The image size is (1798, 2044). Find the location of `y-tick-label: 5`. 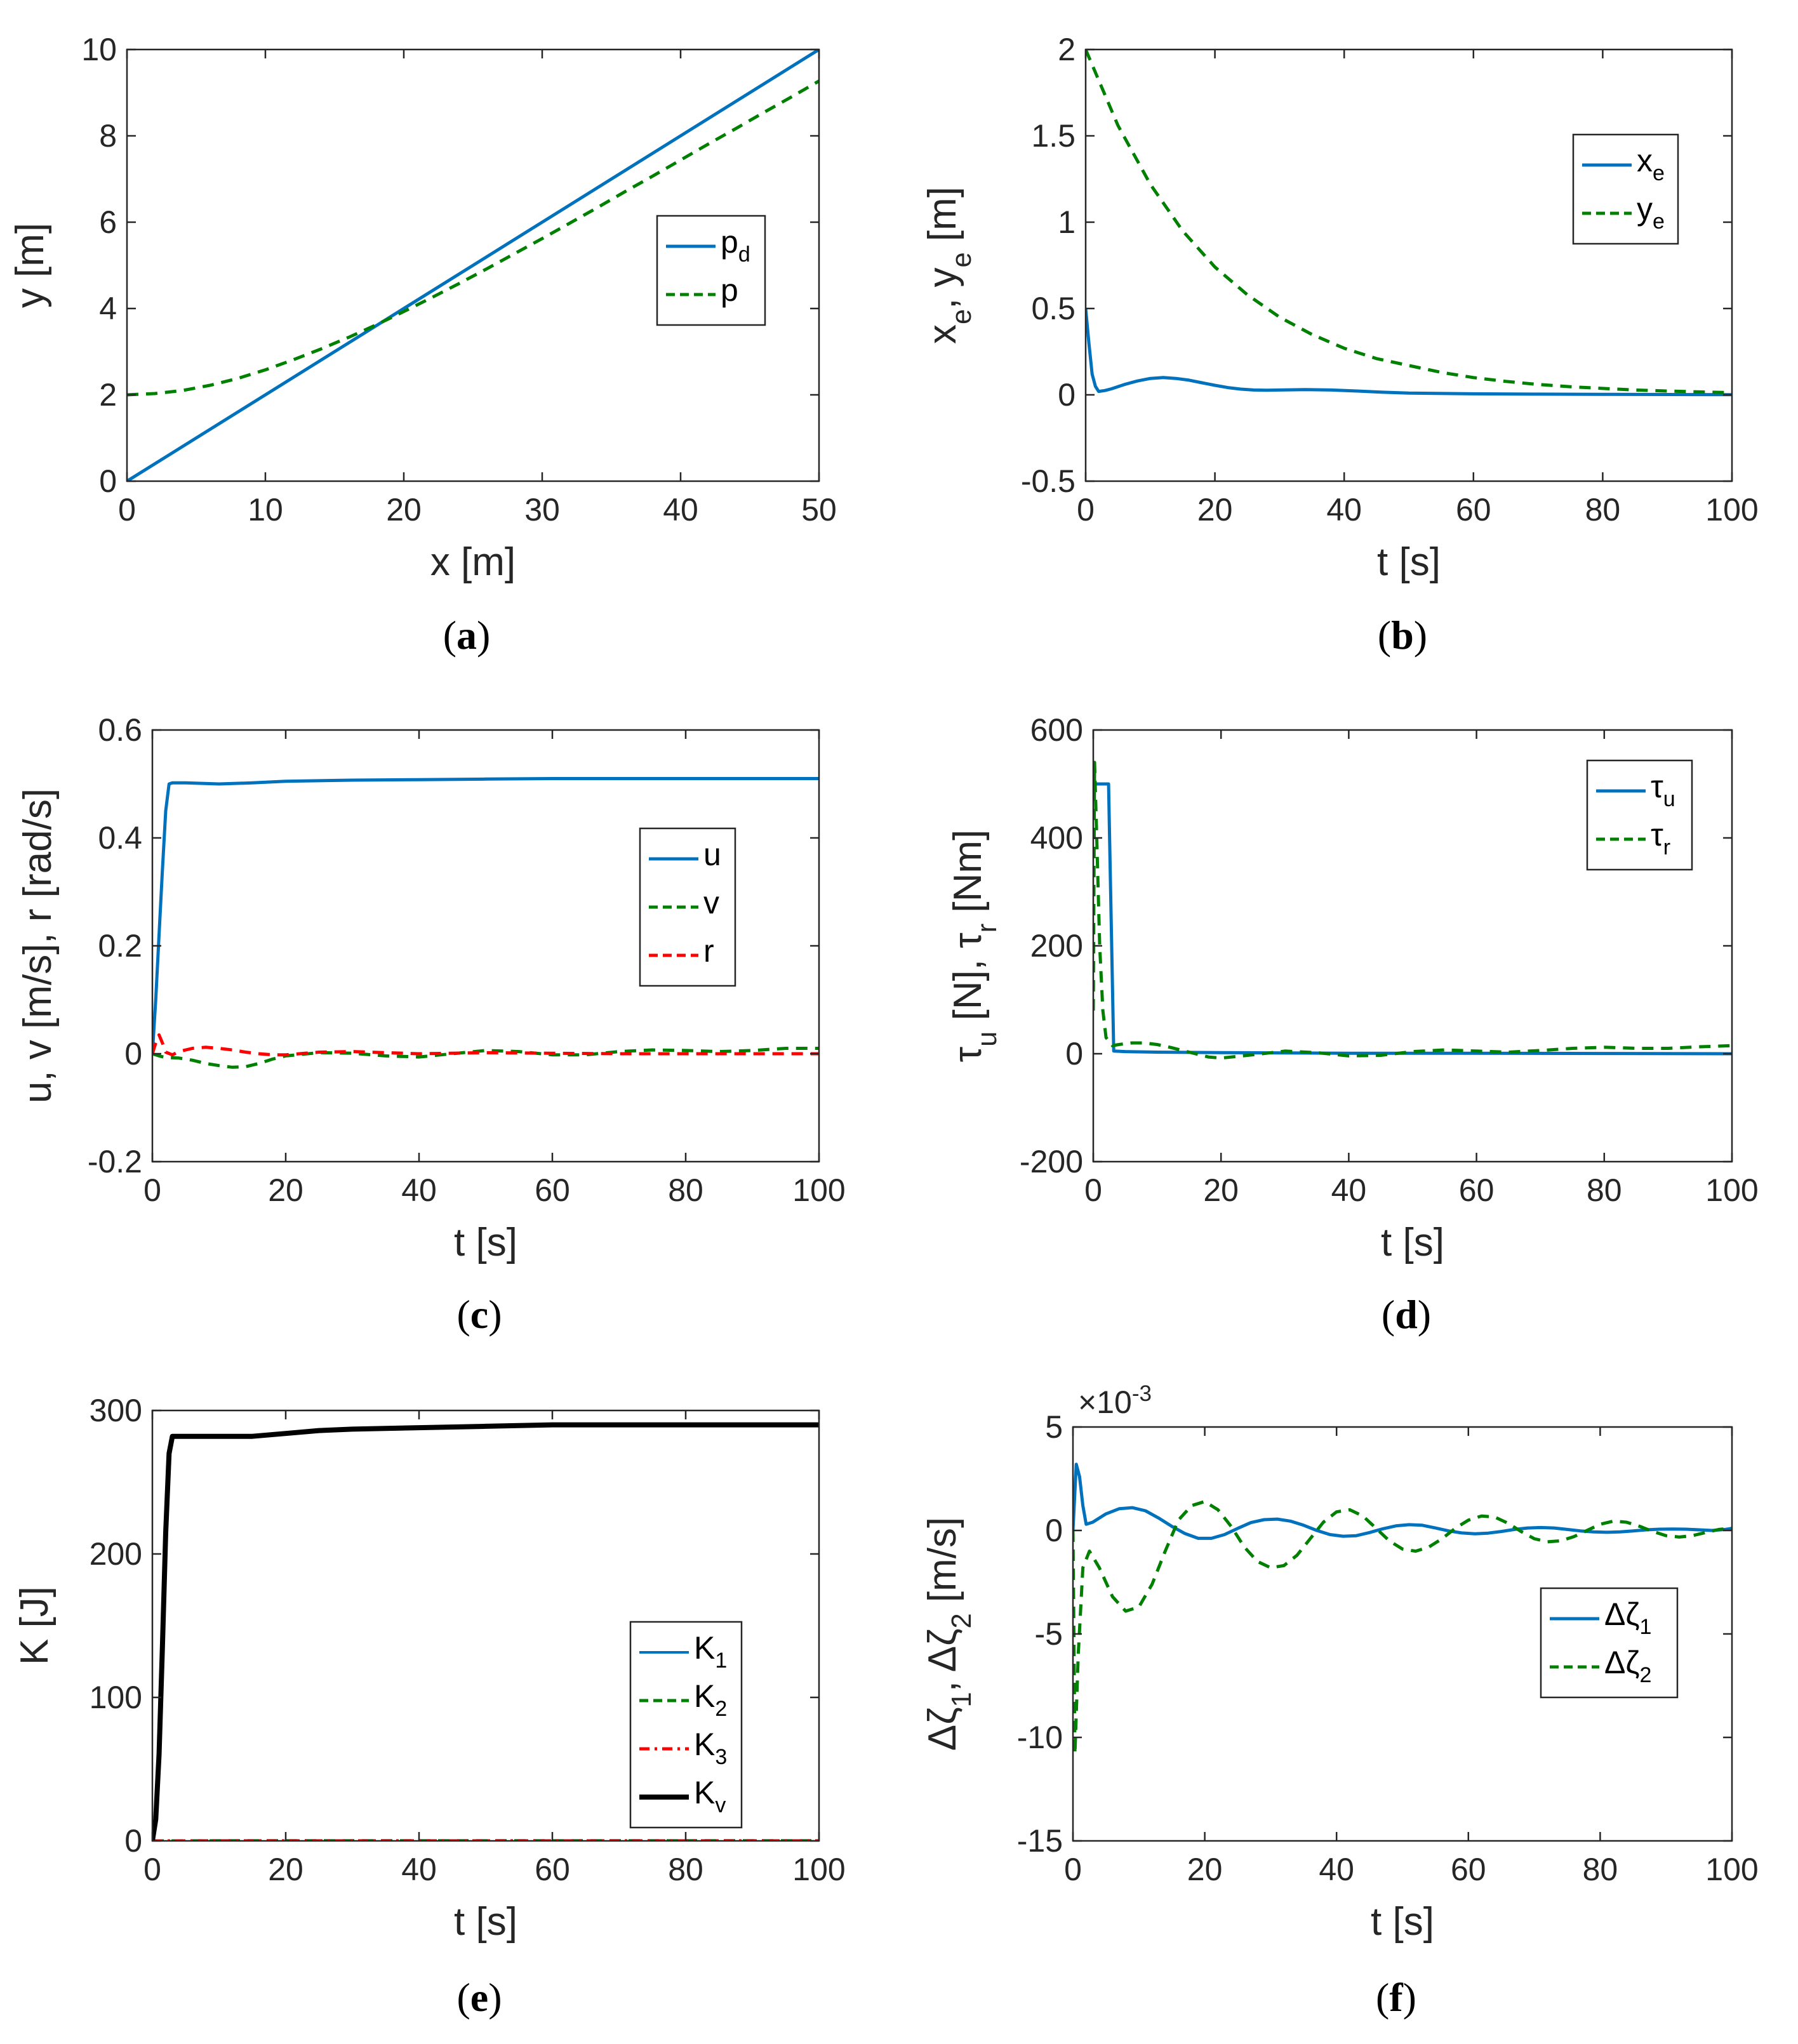

y-tick-label: 5 is located at coordinates (1054, 1427).